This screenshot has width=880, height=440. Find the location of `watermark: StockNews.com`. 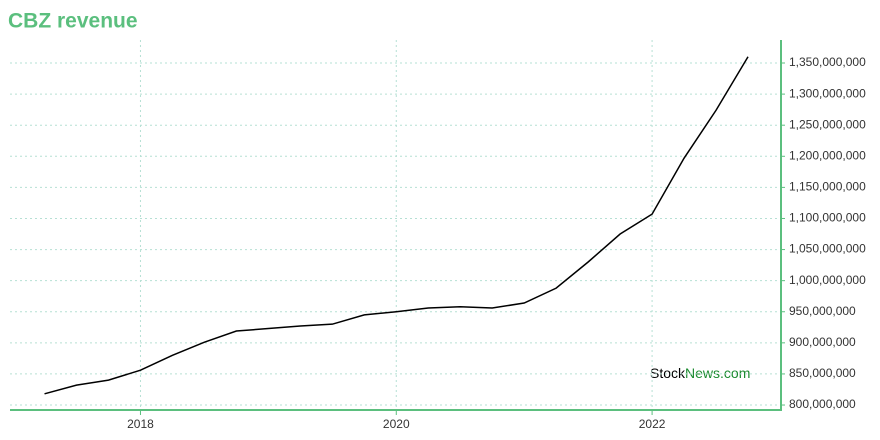

watermark: StockNews.com is located at coordinates (700, 373).